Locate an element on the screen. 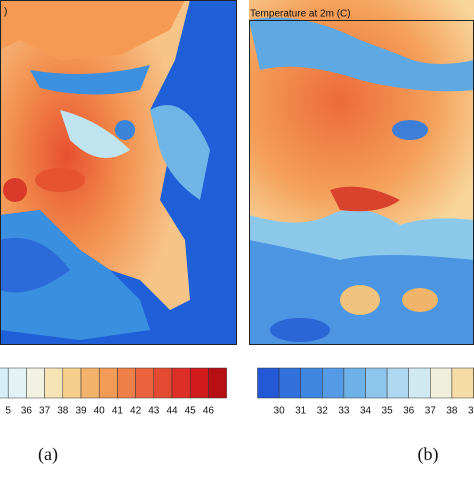  panel-title: ) is located at coordinates (5, 12).